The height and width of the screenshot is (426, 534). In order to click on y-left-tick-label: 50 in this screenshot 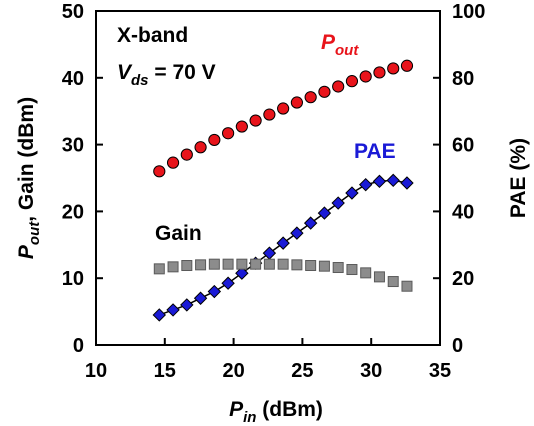, I will do `click(73, 12)`.